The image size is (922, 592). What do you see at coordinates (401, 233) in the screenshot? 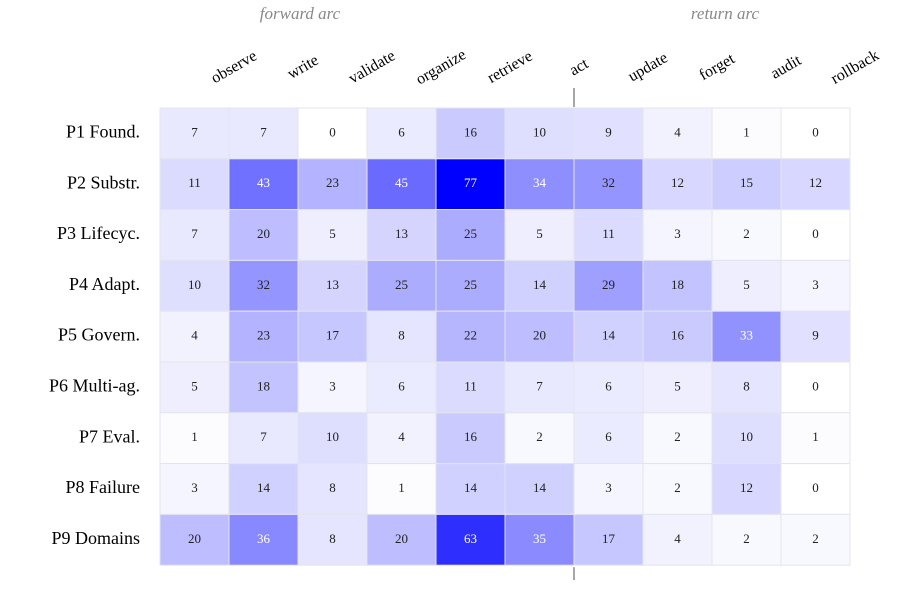
I see `cell-value: 13` at bounding box center [401, 233].